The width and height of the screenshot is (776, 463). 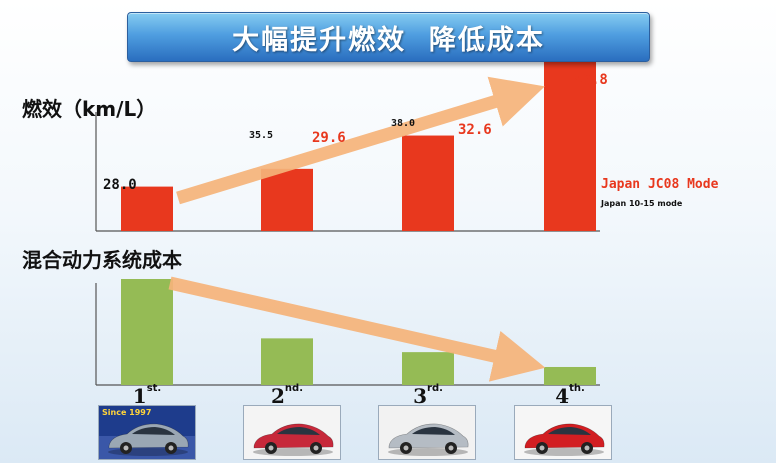 I want to click on generation-label-3: 3rd., so click(x=428, y=395).